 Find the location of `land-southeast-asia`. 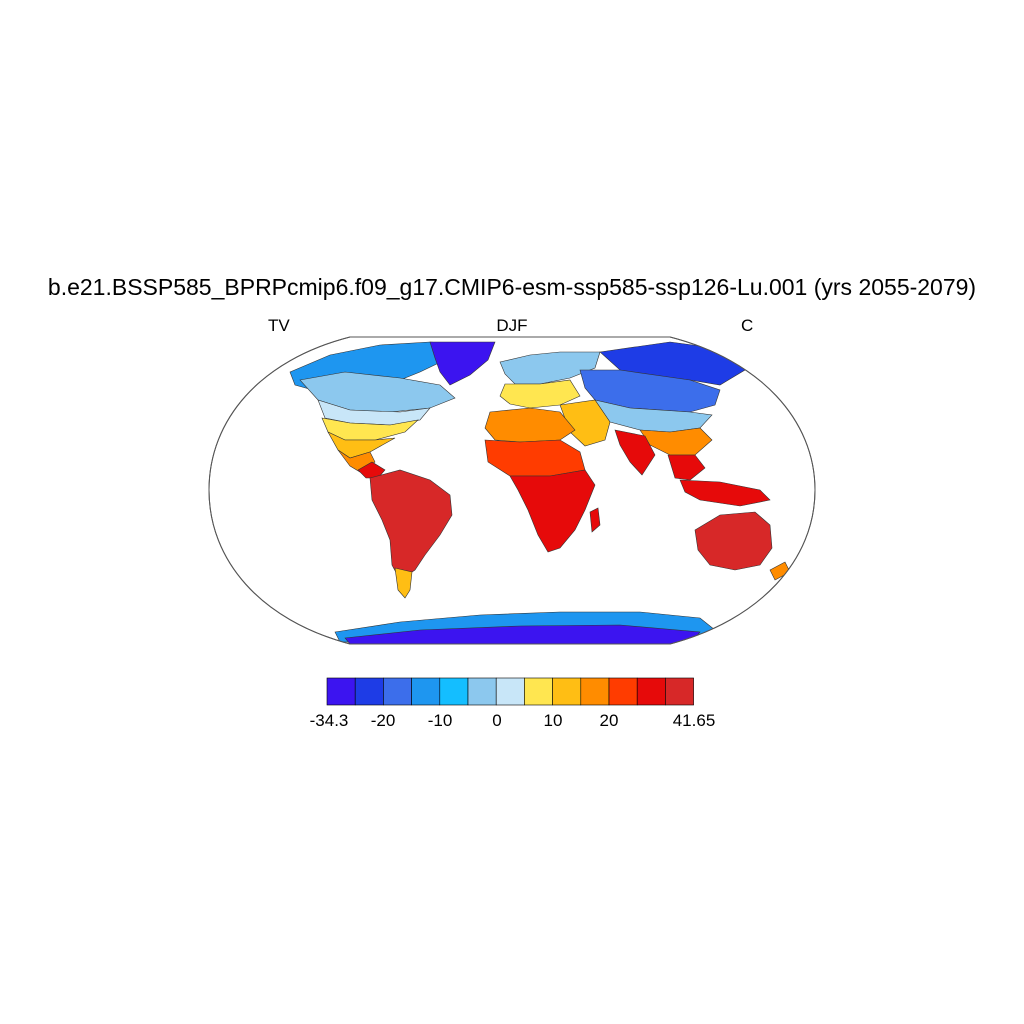

land-southeast-asia is located at coordinates (686, 467).